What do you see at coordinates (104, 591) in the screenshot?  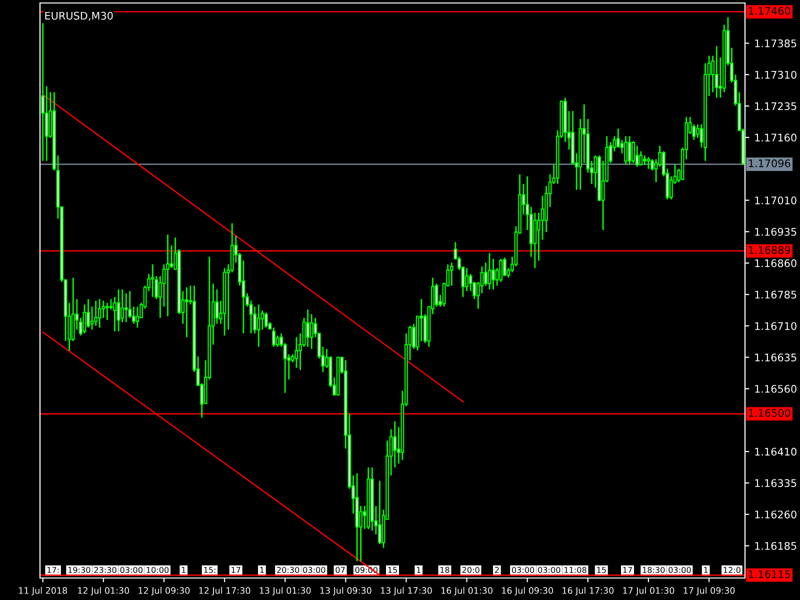 I see `x-tick-label: 12 Jul 01:30` at bounding box center [104, 591].